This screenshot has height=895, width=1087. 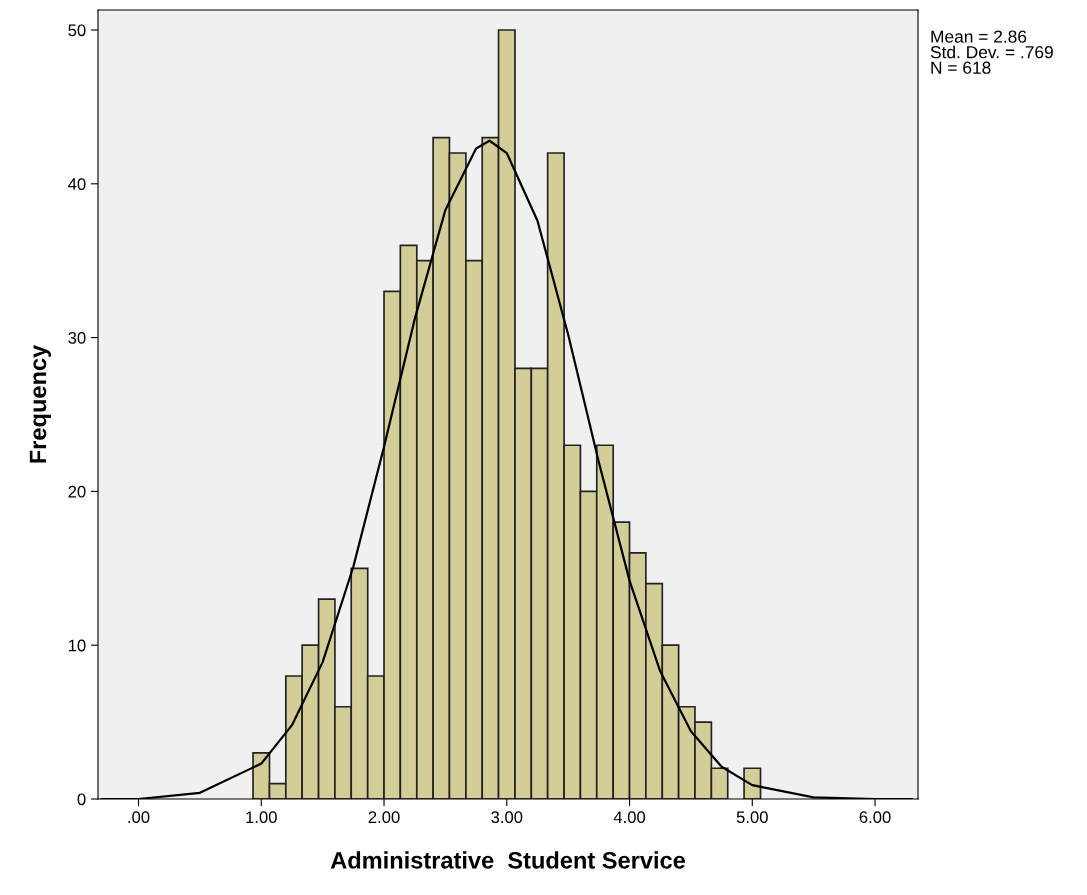 What do you see at coordinates (384, 817) in the screenshot?
I see `x-tick-label: 2.00` at bounding box center [384, 817].